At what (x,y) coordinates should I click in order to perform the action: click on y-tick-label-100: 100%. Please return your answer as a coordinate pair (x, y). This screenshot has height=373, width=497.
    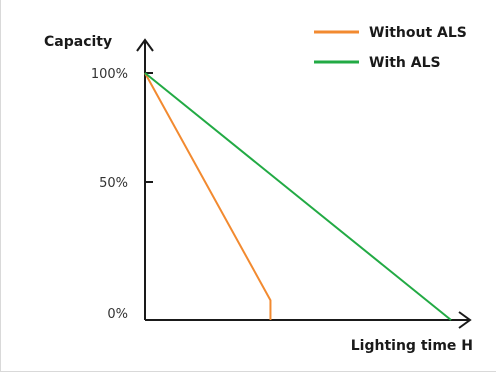
    Looking at the image, I should click on (109, 74).